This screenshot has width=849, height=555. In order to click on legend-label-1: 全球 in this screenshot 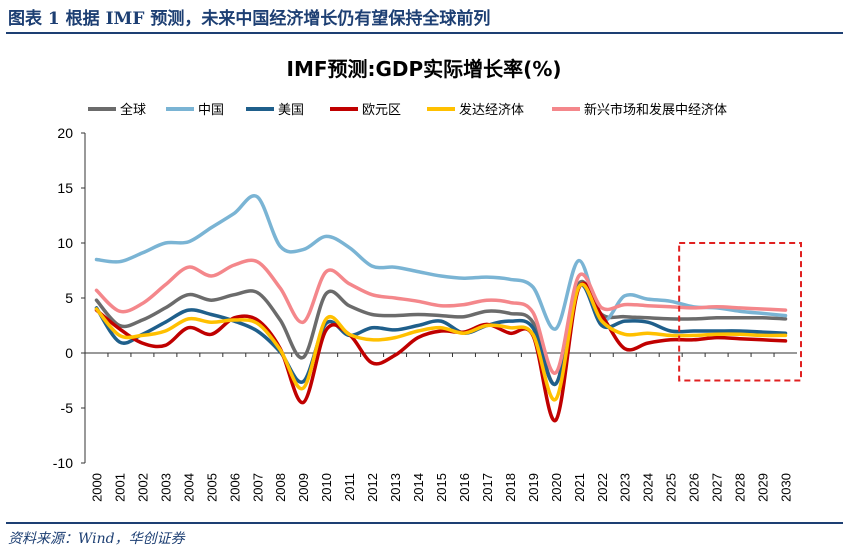, I will do `click(133, 110)`.